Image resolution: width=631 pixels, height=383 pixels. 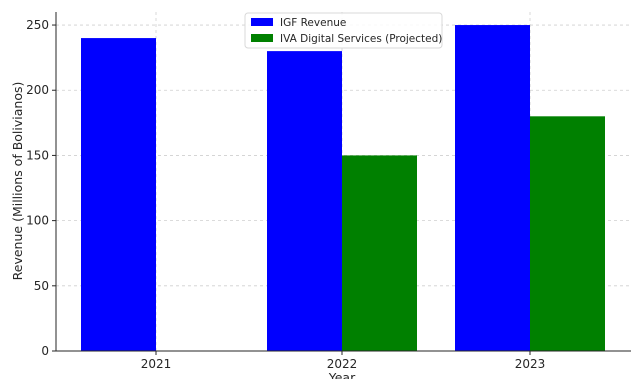 I want to click on bar-igf-2023, so click(x=492, y=188).